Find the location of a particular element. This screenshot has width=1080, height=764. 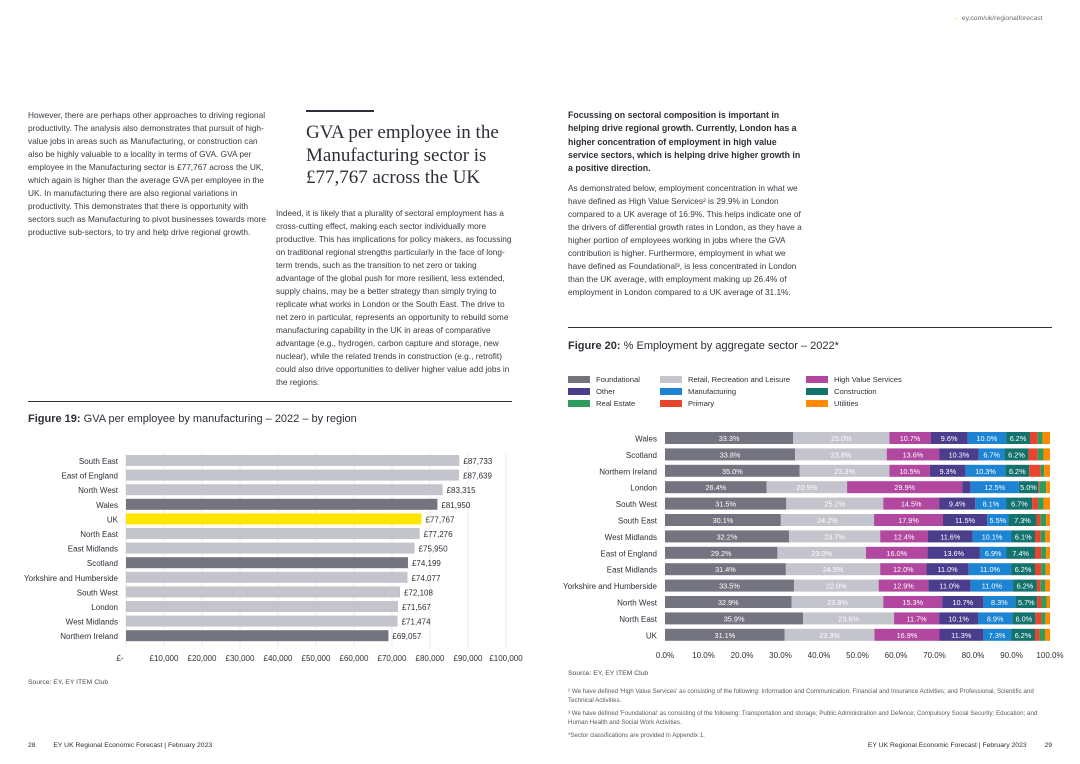

fig20-x-tick-label: 100.0% is located at coordinates (1049, 655).